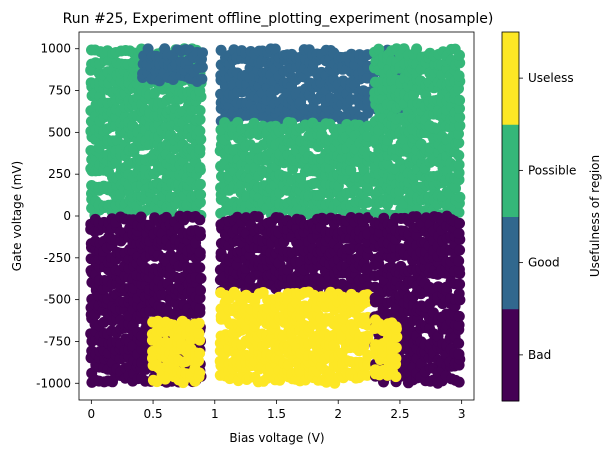 This screenshot has height=460, width=614. What do you see at coordinates (57, 216) in the screenshot?
I see `y-axis: 1000 750 500 250 0 -250 -500 -750 -1000` at bounding box center [57, 216].